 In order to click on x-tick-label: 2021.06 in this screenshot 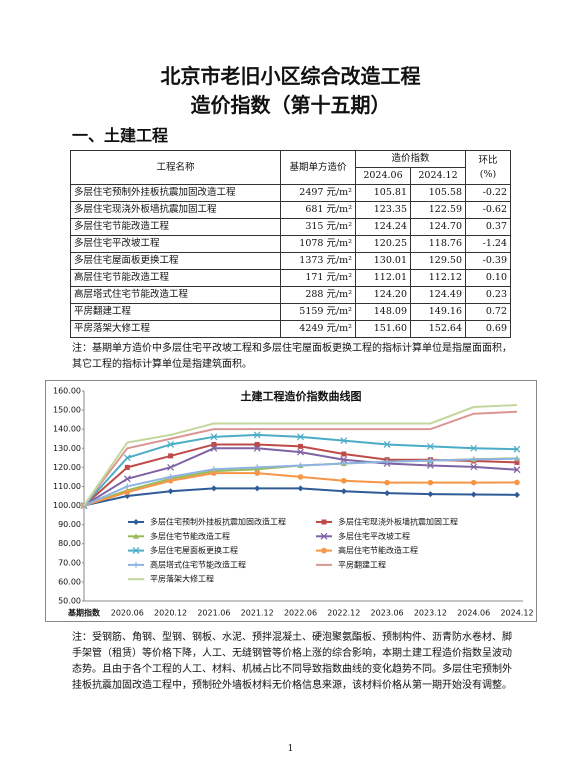, I will do `click(213, 613)`.